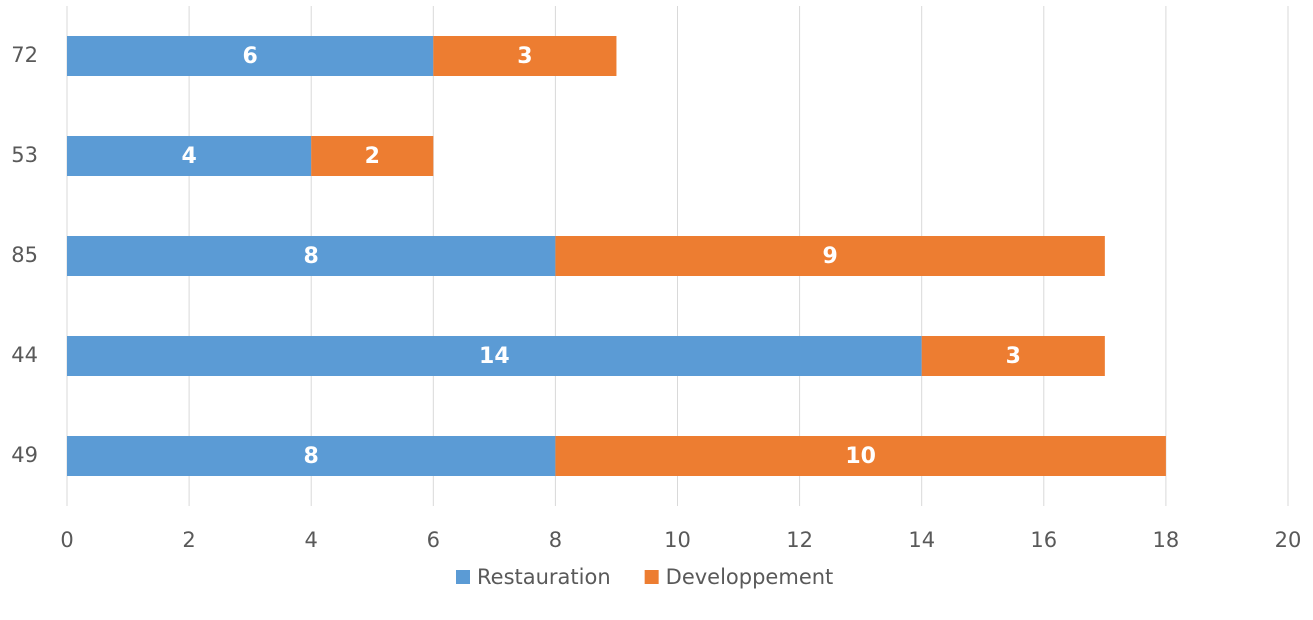  Describe the element at coordinates (24, 55) in the screenshot. I see `y-tick-label: 72` at that location.